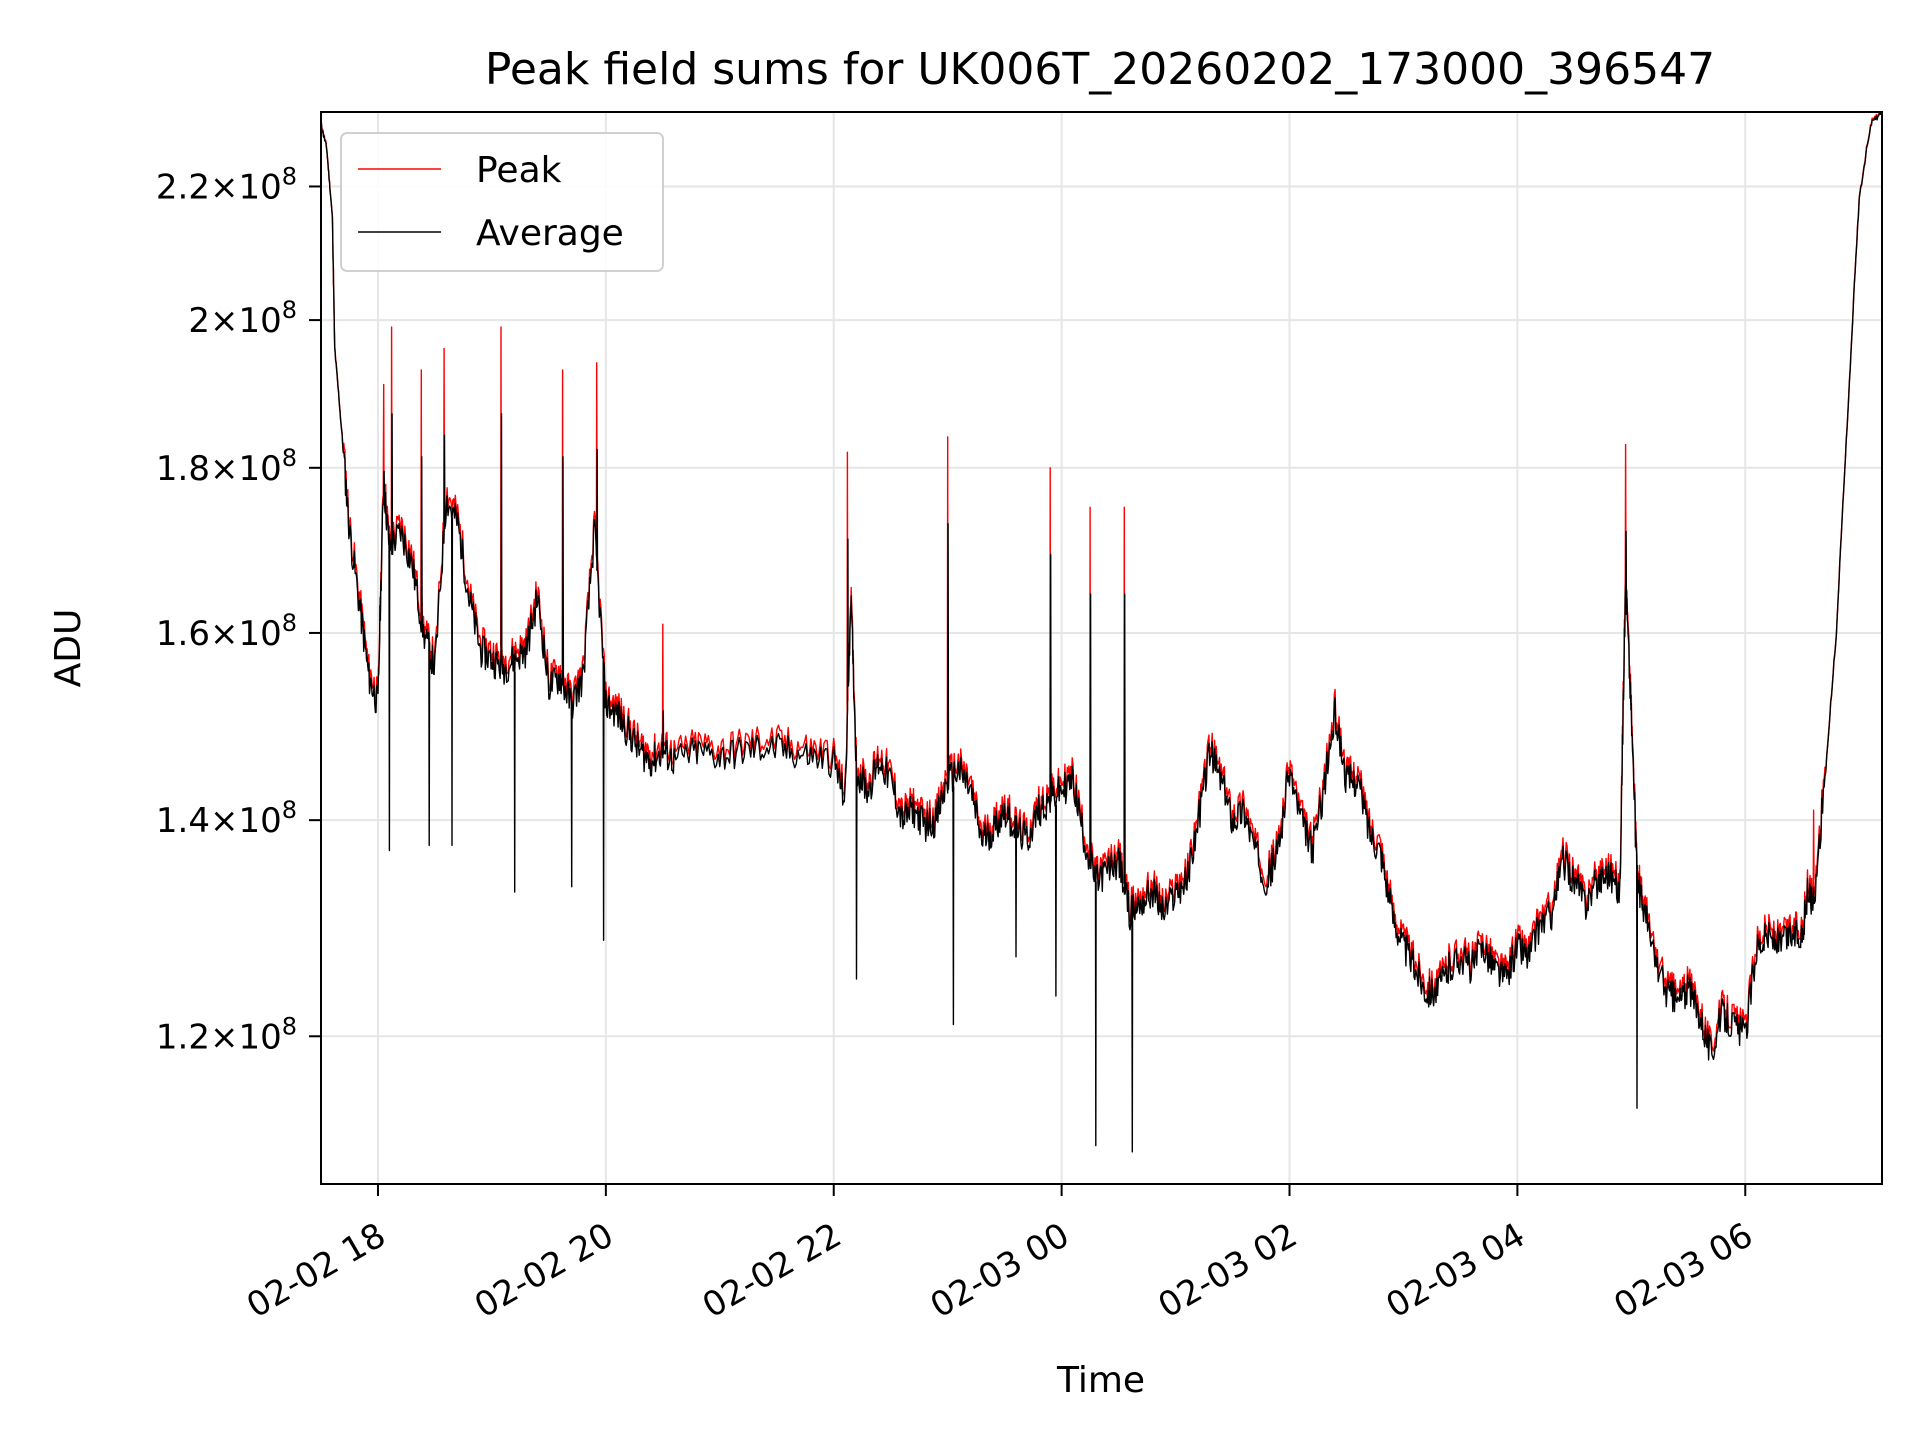 This screenshot has width=1920, height=1440. Describe the element at coordinates (226, 818) in the screenshot. I see `y-tick-label: 1.4×108` at that location.